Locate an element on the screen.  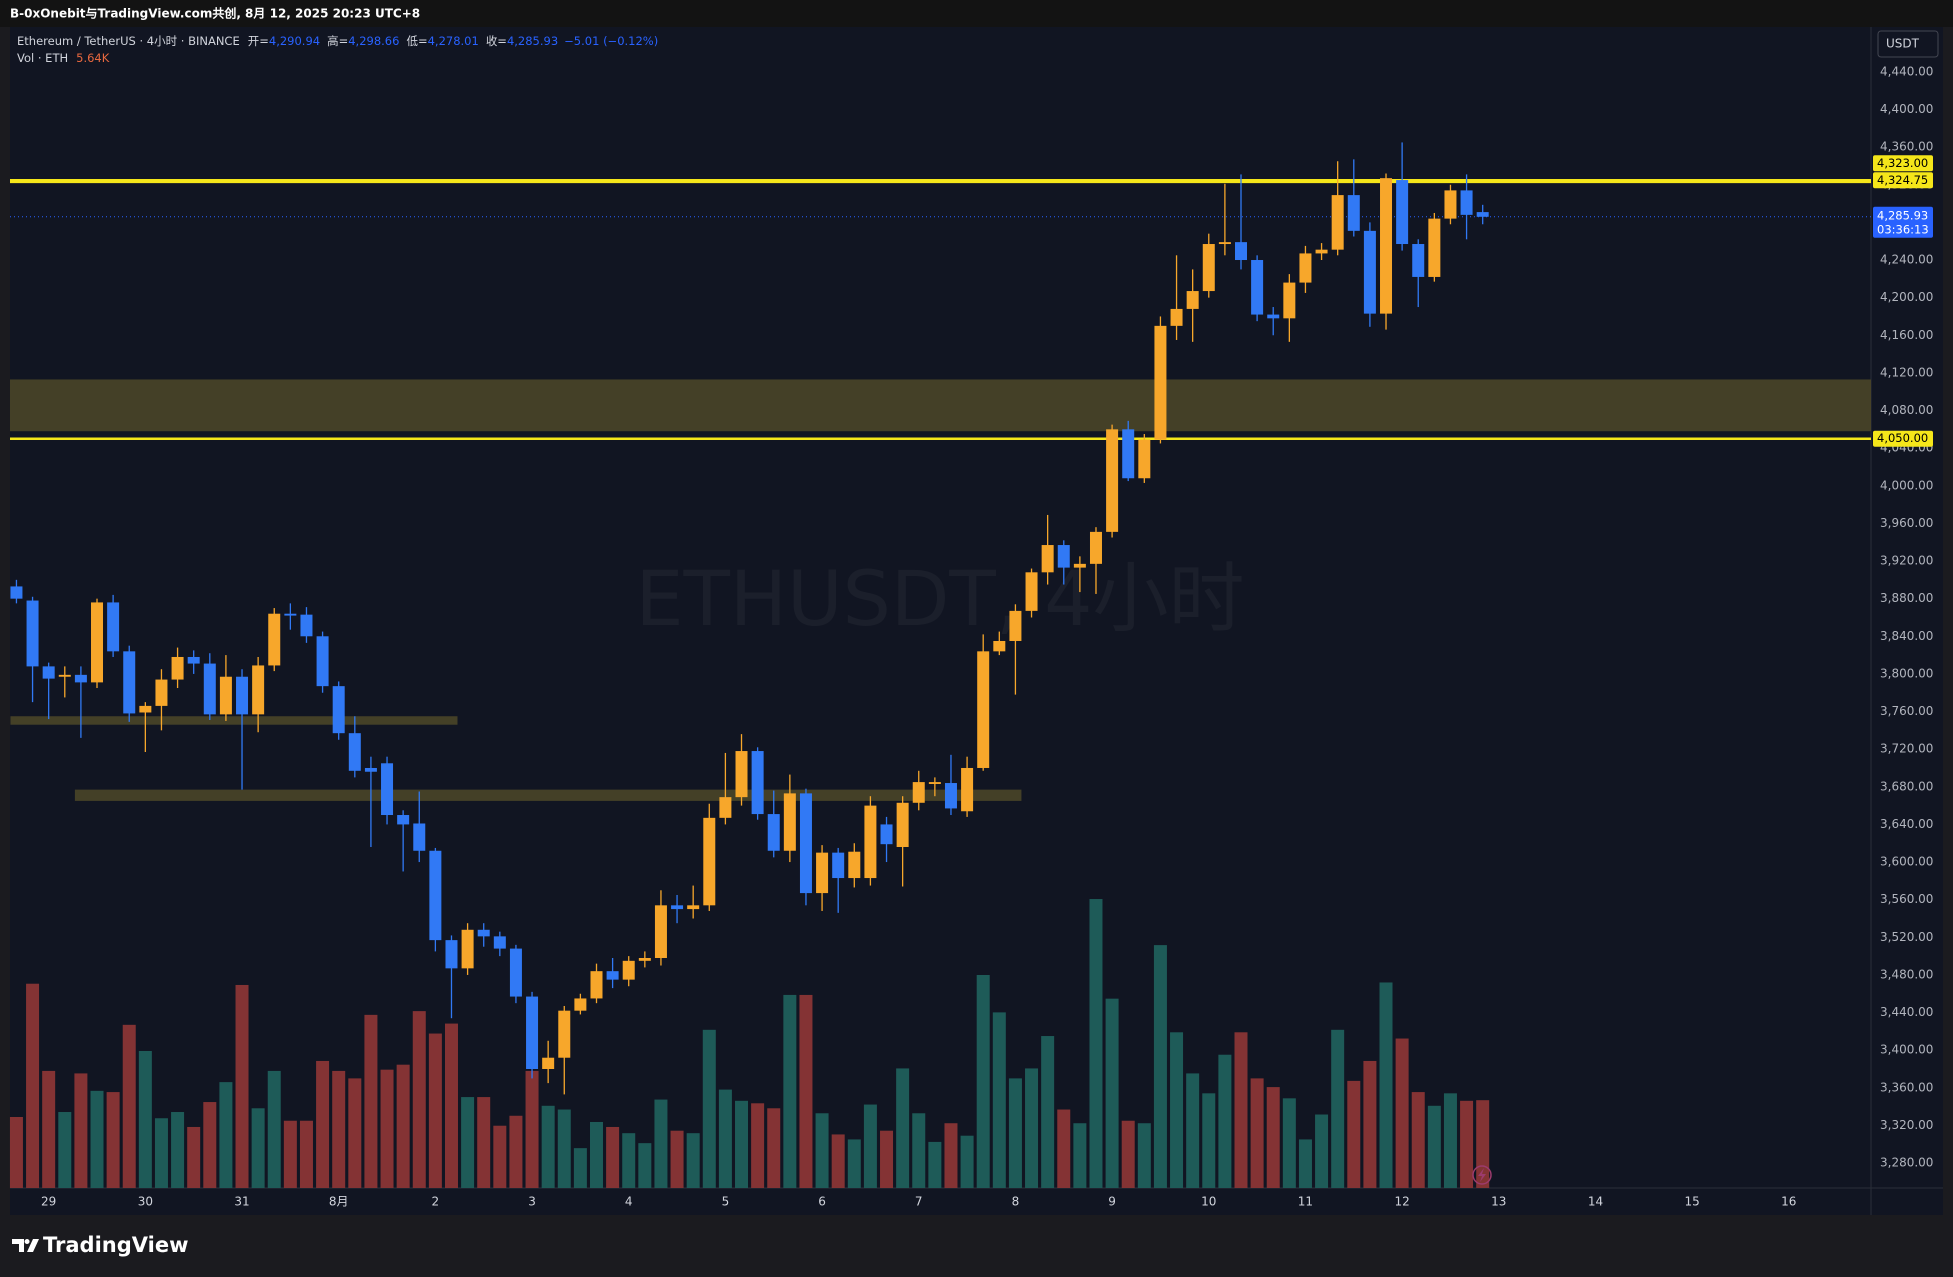
hline-label-box is located at coordinates (1903, 438).